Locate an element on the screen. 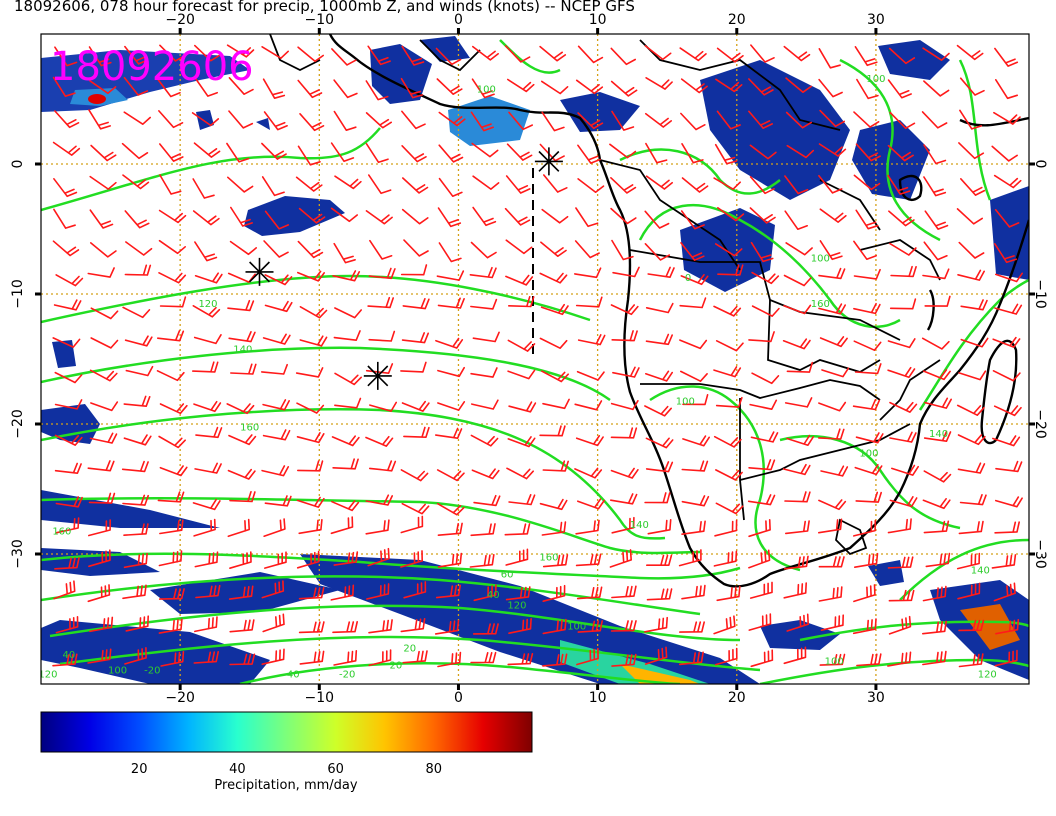 This screenshot has height=816, width=1056. border is located at coordinates (824, 336).